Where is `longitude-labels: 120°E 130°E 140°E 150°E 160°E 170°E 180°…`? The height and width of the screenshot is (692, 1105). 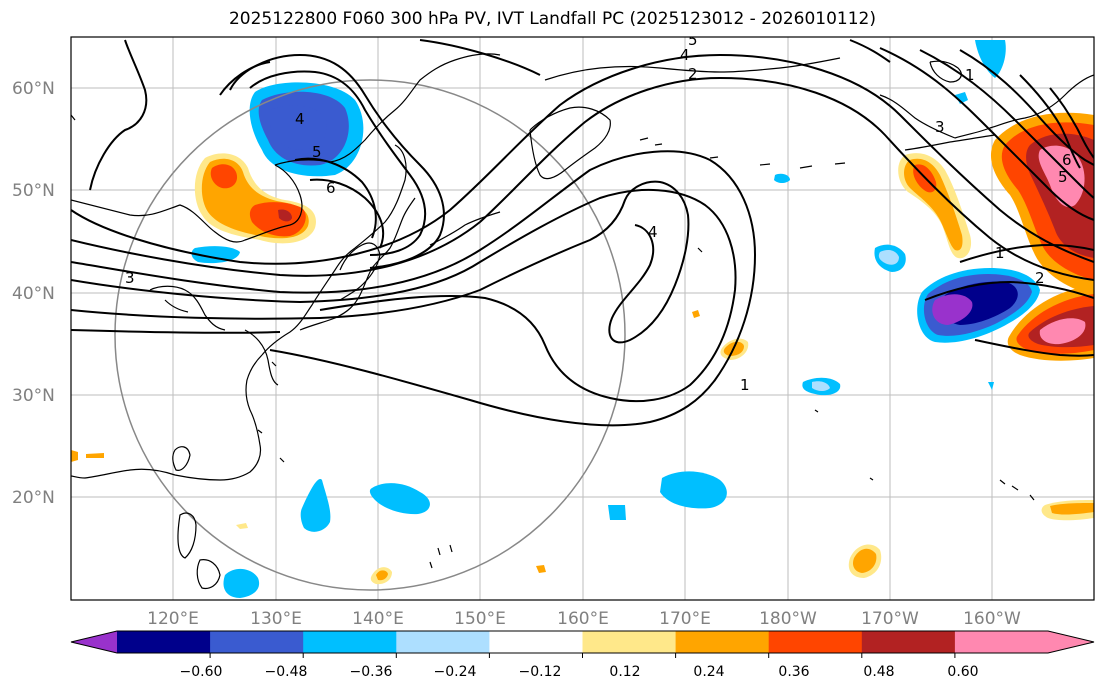 longitude-labels: 120°E 130°E 140°E 150°E 160°E 170°E 180°… is located at coordinates (584, 619).